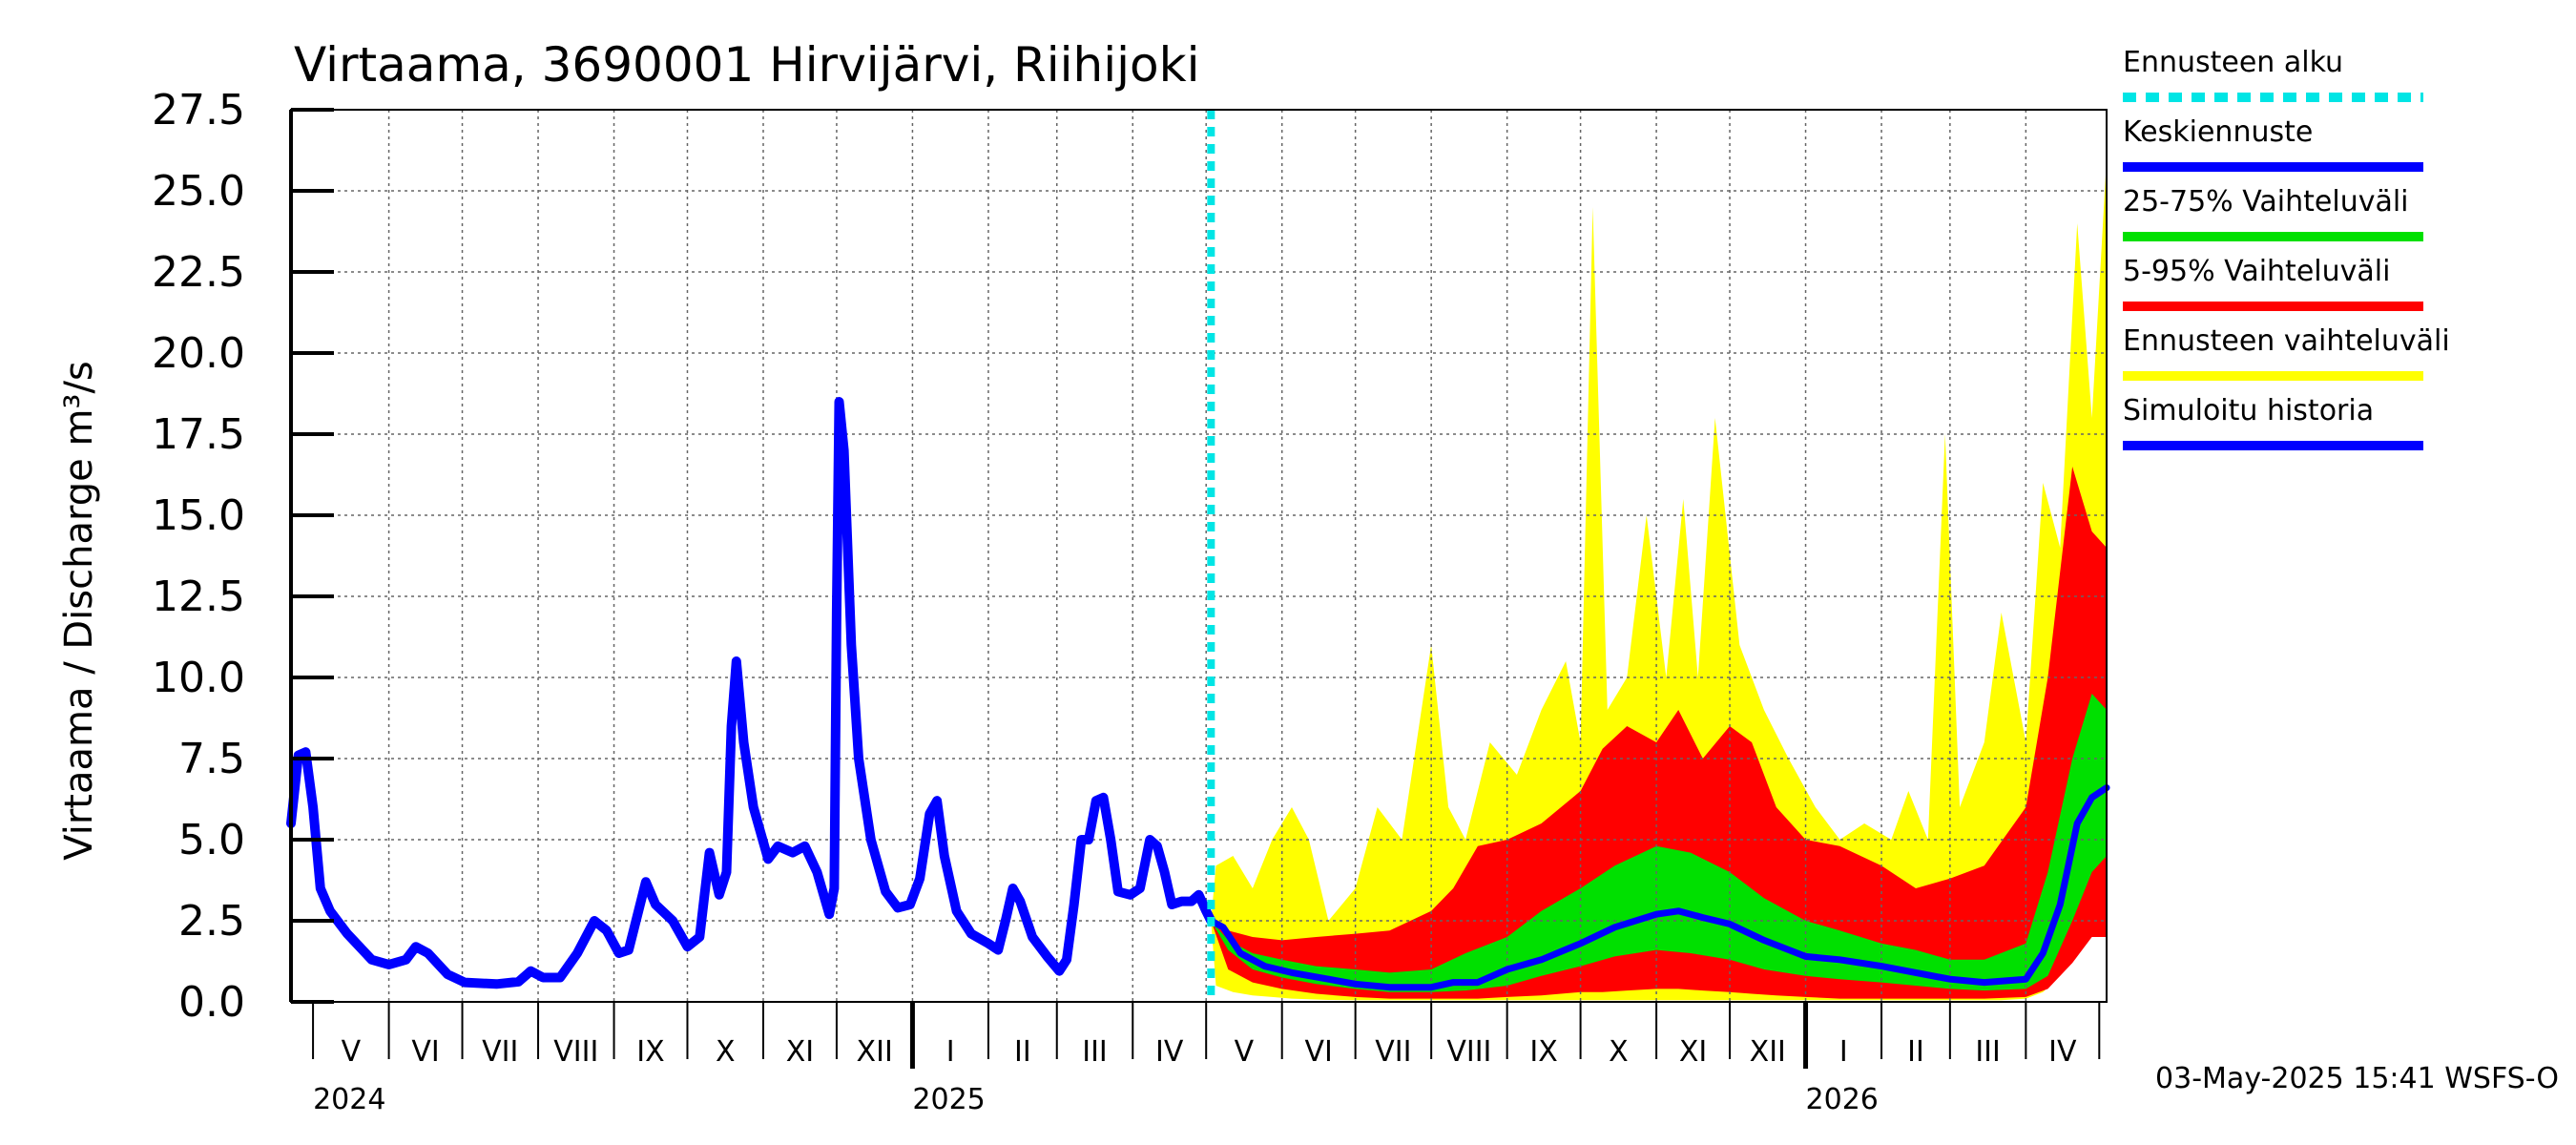  I want to click on y-tick-label: 5.0, so click(211, 840).